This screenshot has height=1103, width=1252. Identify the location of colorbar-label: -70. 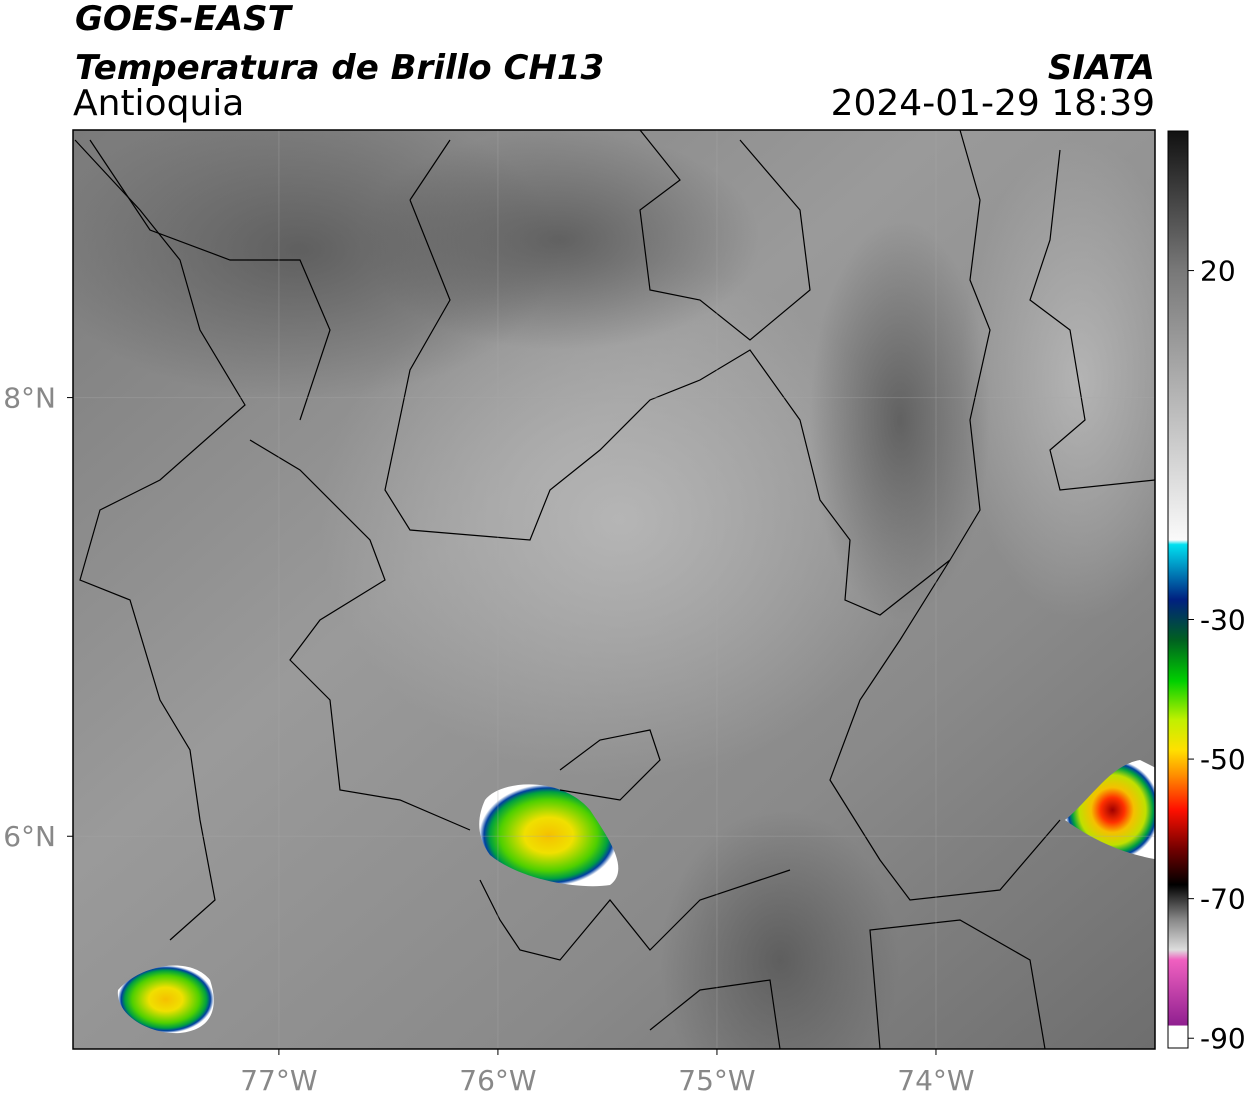
(1223, 899).